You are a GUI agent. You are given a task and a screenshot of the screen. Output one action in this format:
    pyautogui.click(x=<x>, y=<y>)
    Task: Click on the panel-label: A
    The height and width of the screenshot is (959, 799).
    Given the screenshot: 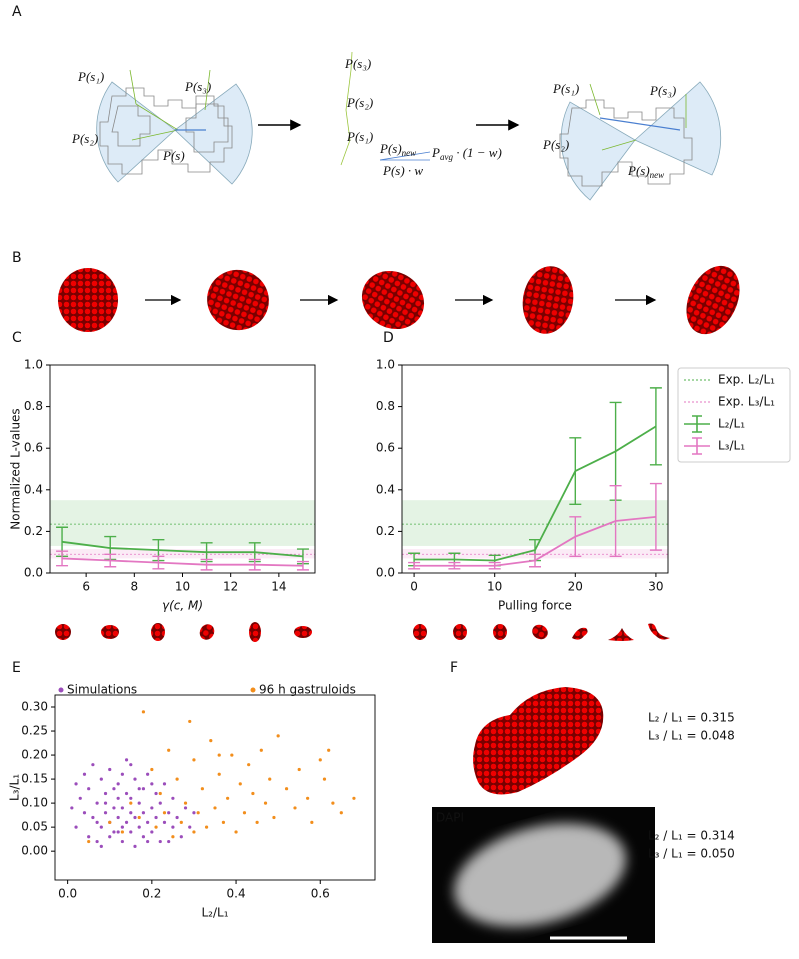 What is the action you would take?
    pyautogui.click(x=17, y=12)
    